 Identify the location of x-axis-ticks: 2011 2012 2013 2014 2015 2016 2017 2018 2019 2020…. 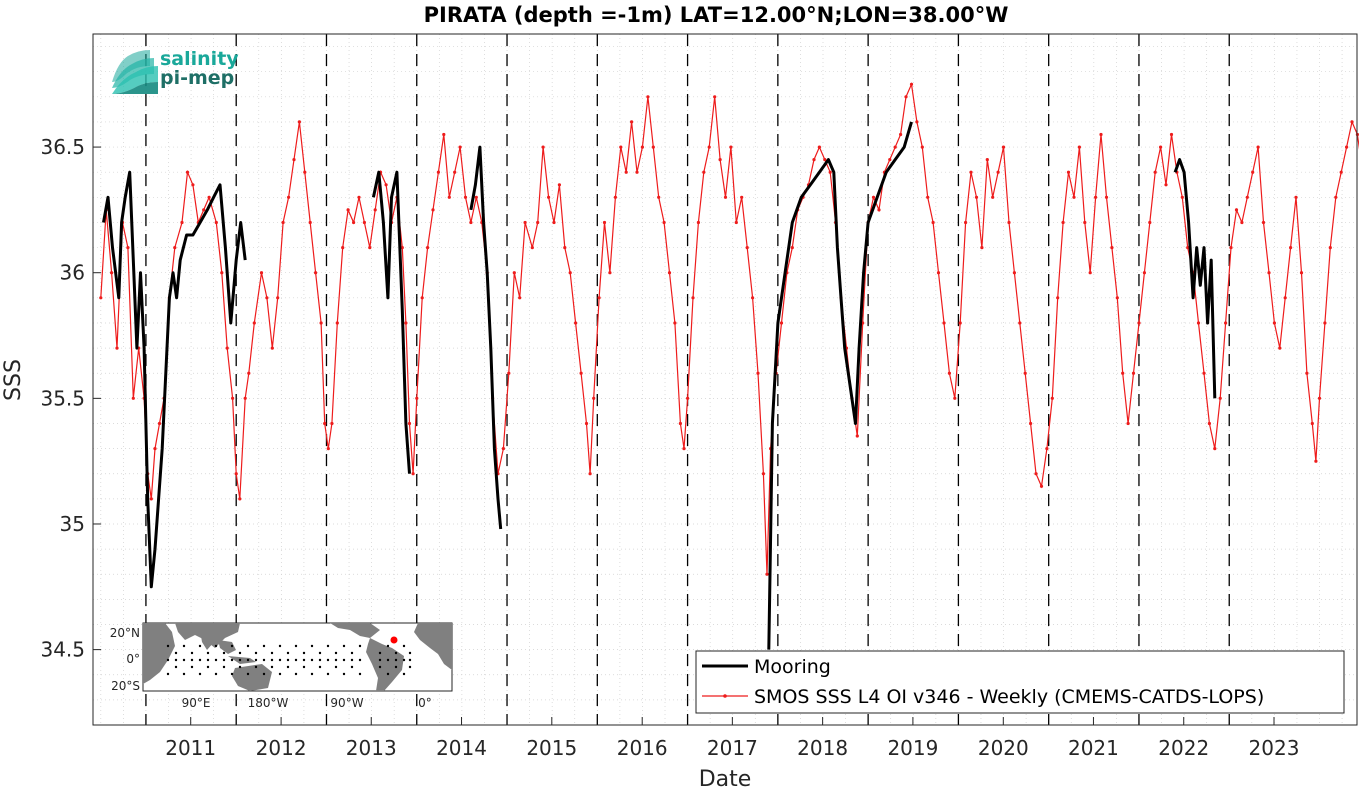
(732, 738).